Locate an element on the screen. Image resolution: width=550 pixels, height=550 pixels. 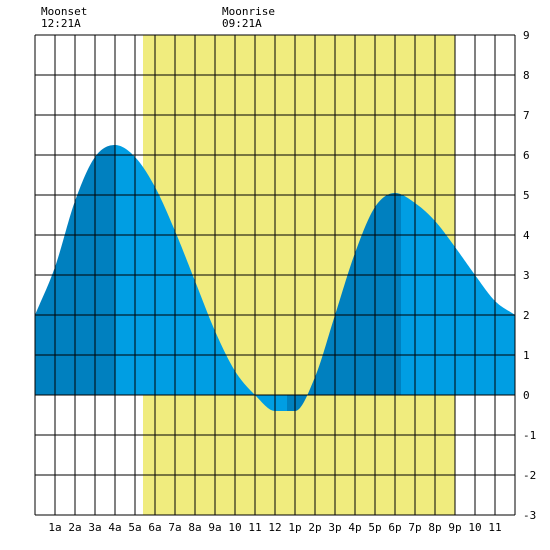
x-tick-label: 7p is located at coordinates (414, 527).